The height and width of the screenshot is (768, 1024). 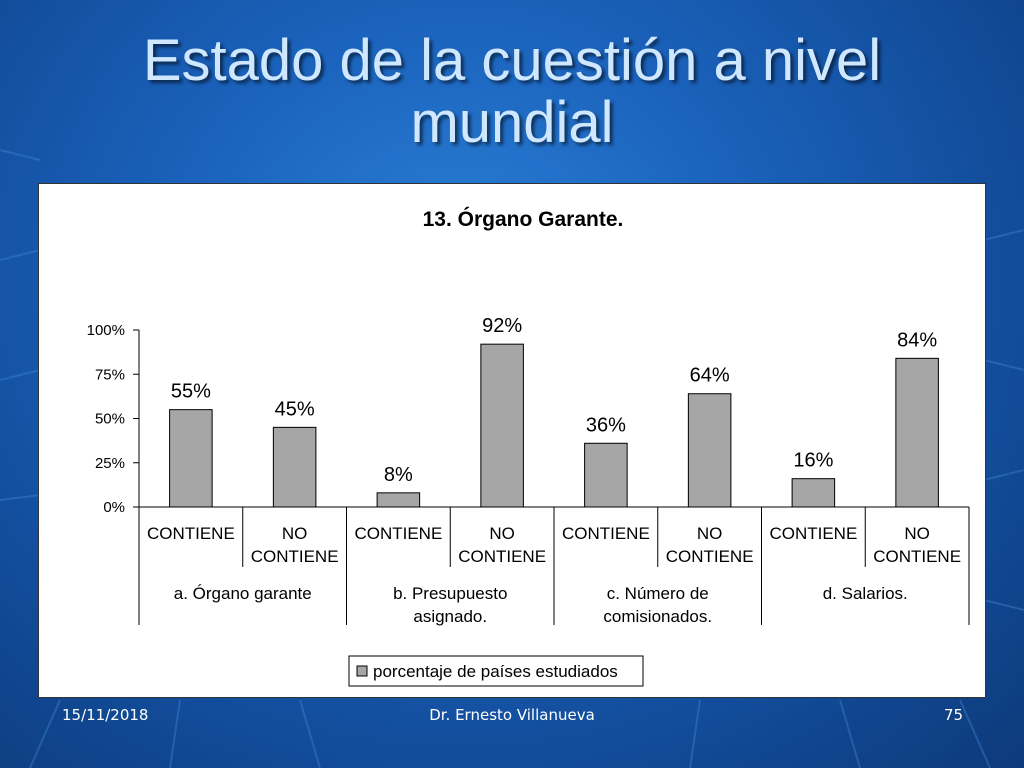 What do you see at coordinates (512, 60) in the screenshot?
I see `slide-title-line-1: Estado de la cuestión a nivel` at bounding box center [512, 60].